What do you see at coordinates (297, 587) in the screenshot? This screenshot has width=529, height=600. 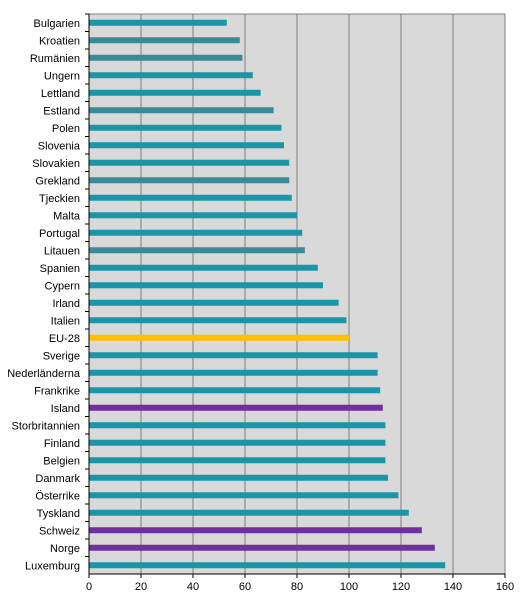 I see `x-tick-label: 80` at bounding box center [297, 587].